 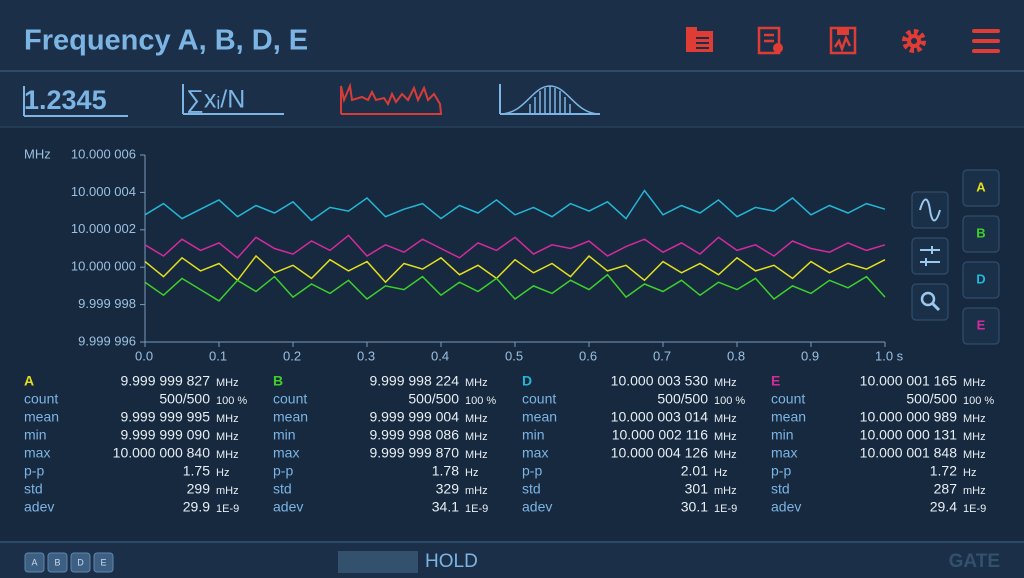 I want to click on menu-icon, so click(x=986, y=41).